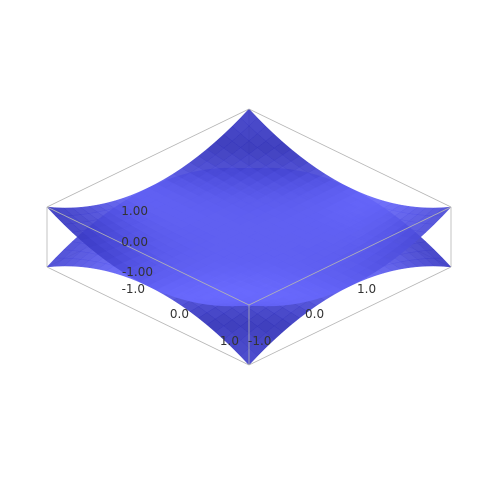 This screenshot has width=500, height=500. What do you see at coordinates (366, 289) in the screenshot?
I see `y-tick-max: 1.0` at bounding box center [366, 289].